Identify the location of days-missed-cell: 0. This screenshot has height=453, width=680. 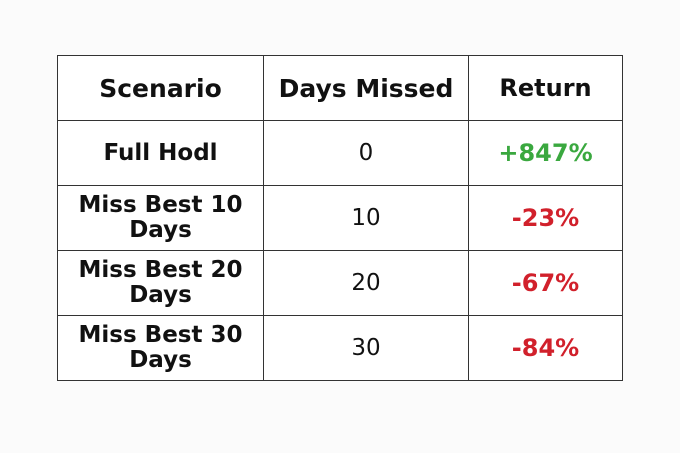
(366, 153).